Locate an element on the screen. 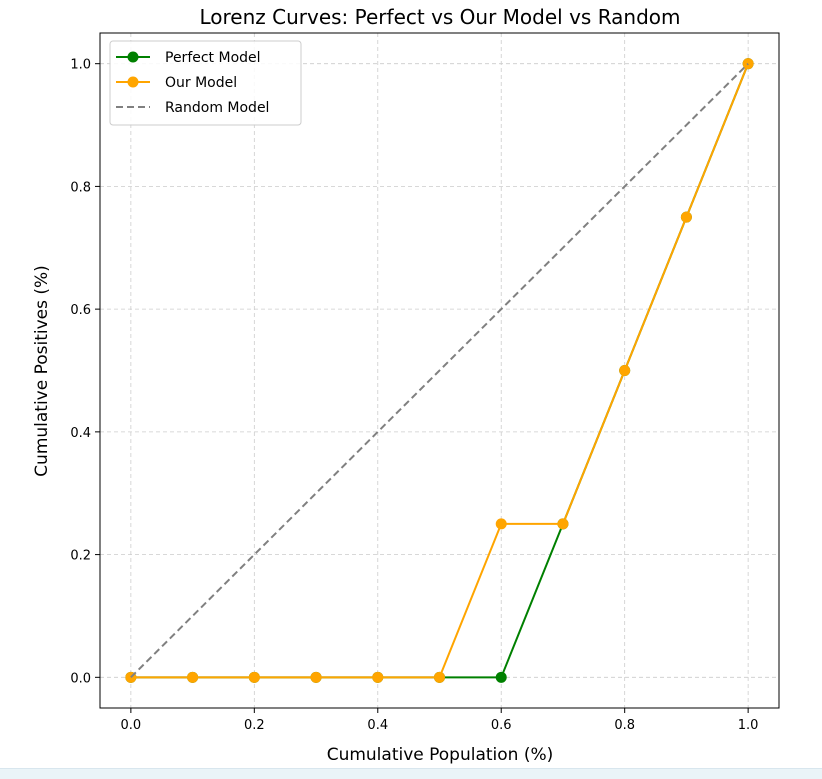 Image resolution: width=822 pixels, height=779 pixels. legend-box is located at coordinates (205, 83).